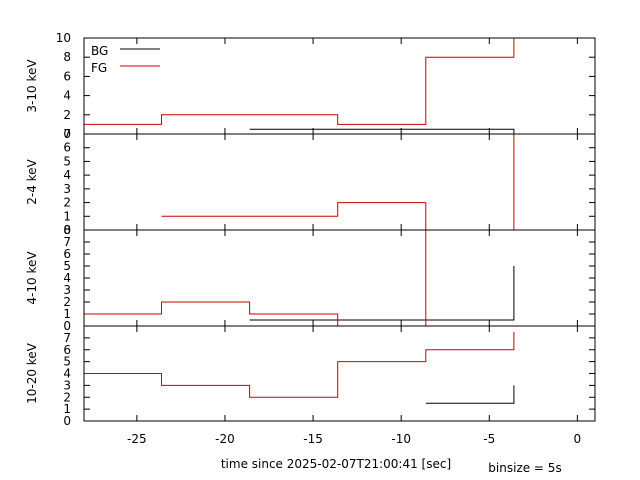 The width and height of the screenshot is (640, 480). Describe the element at coordinates (63, 38) in the screenshot. I see `y-tick-label: 10` at that location.